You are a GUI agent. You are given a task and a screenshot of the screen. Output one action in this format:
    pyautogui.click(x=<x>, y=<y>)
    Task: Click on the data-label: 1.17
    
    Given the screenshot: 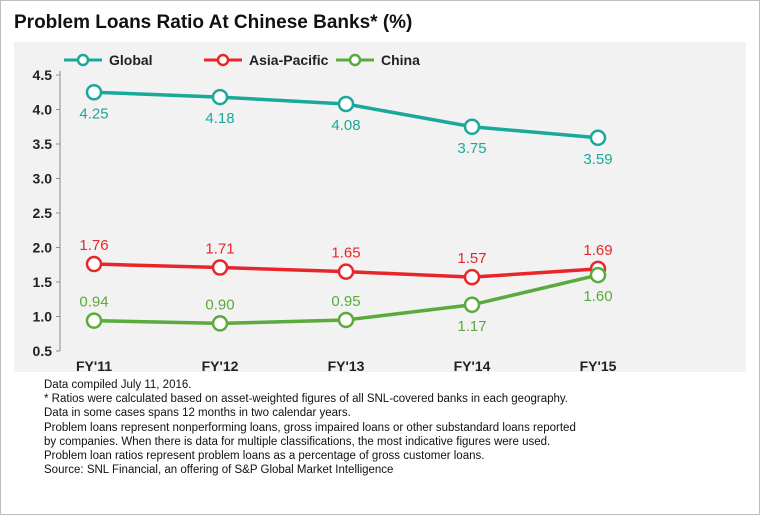 What is the action you would take?
    pyautogui.click(x=471, y=326)
    